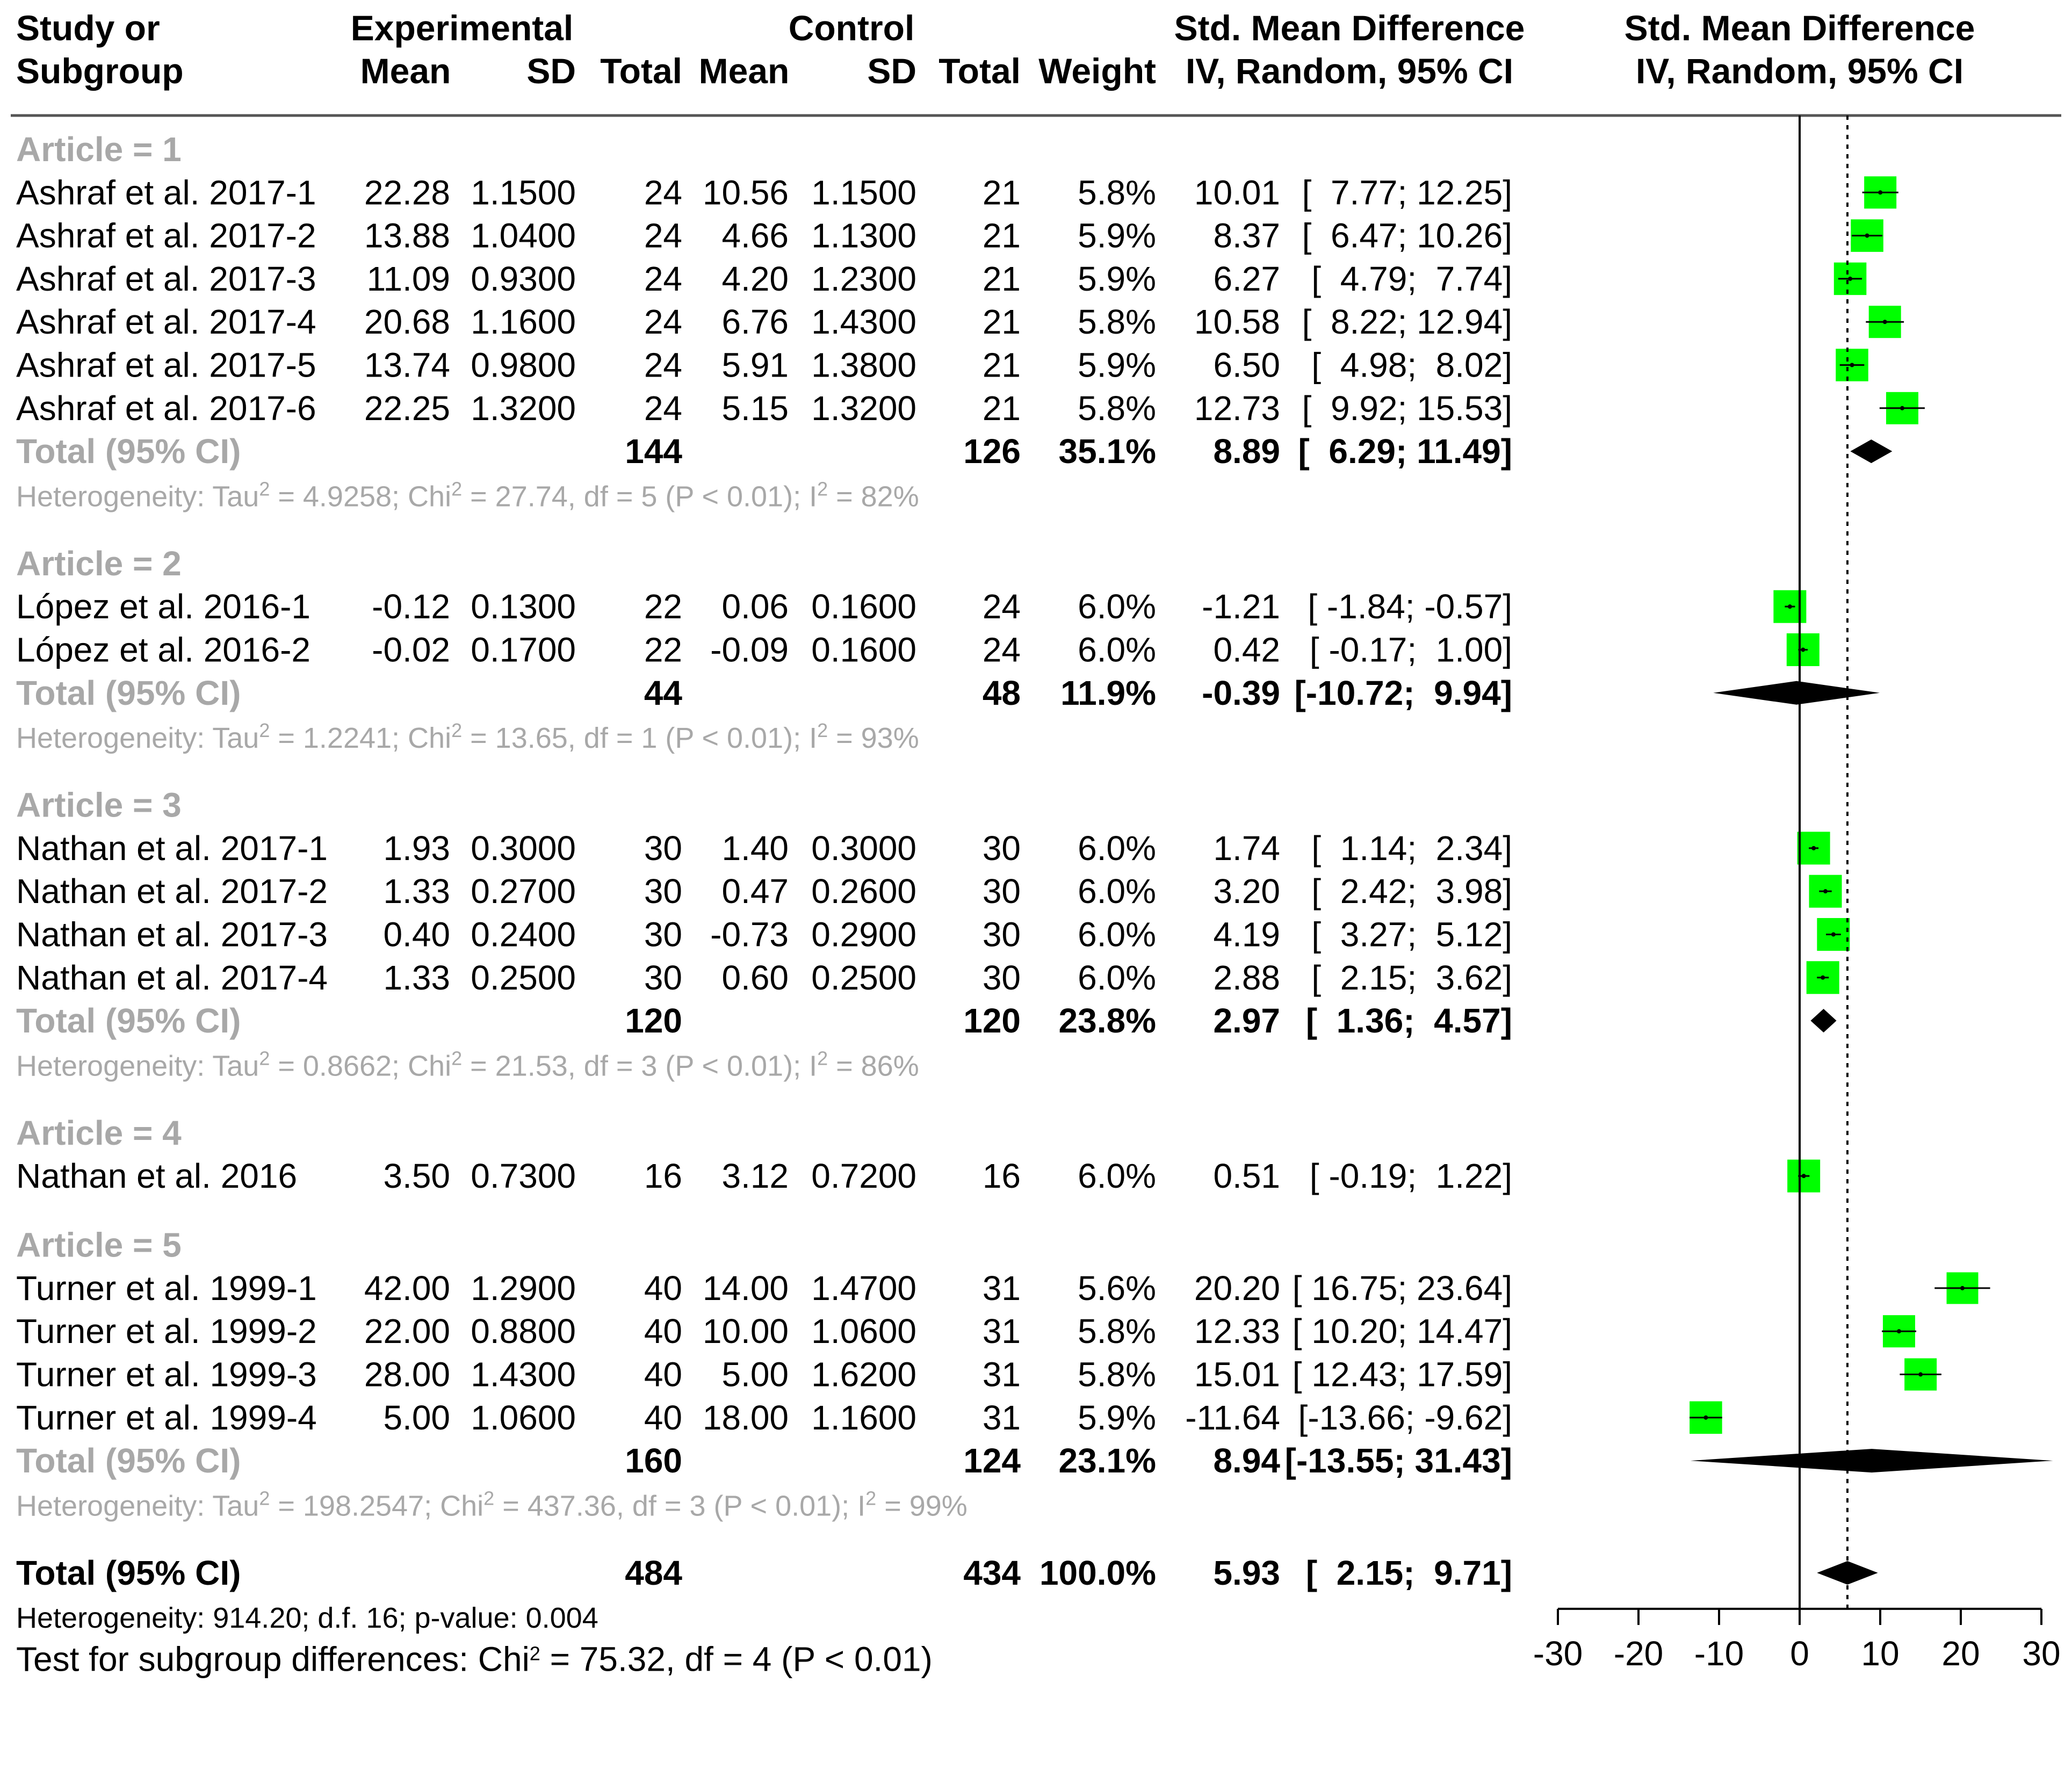 This screenshot has height=1791, width=2072. Describe the element at coordinates (1246, 1176) in the screenshot. I see `smd-estimate: 0.51` at that location.